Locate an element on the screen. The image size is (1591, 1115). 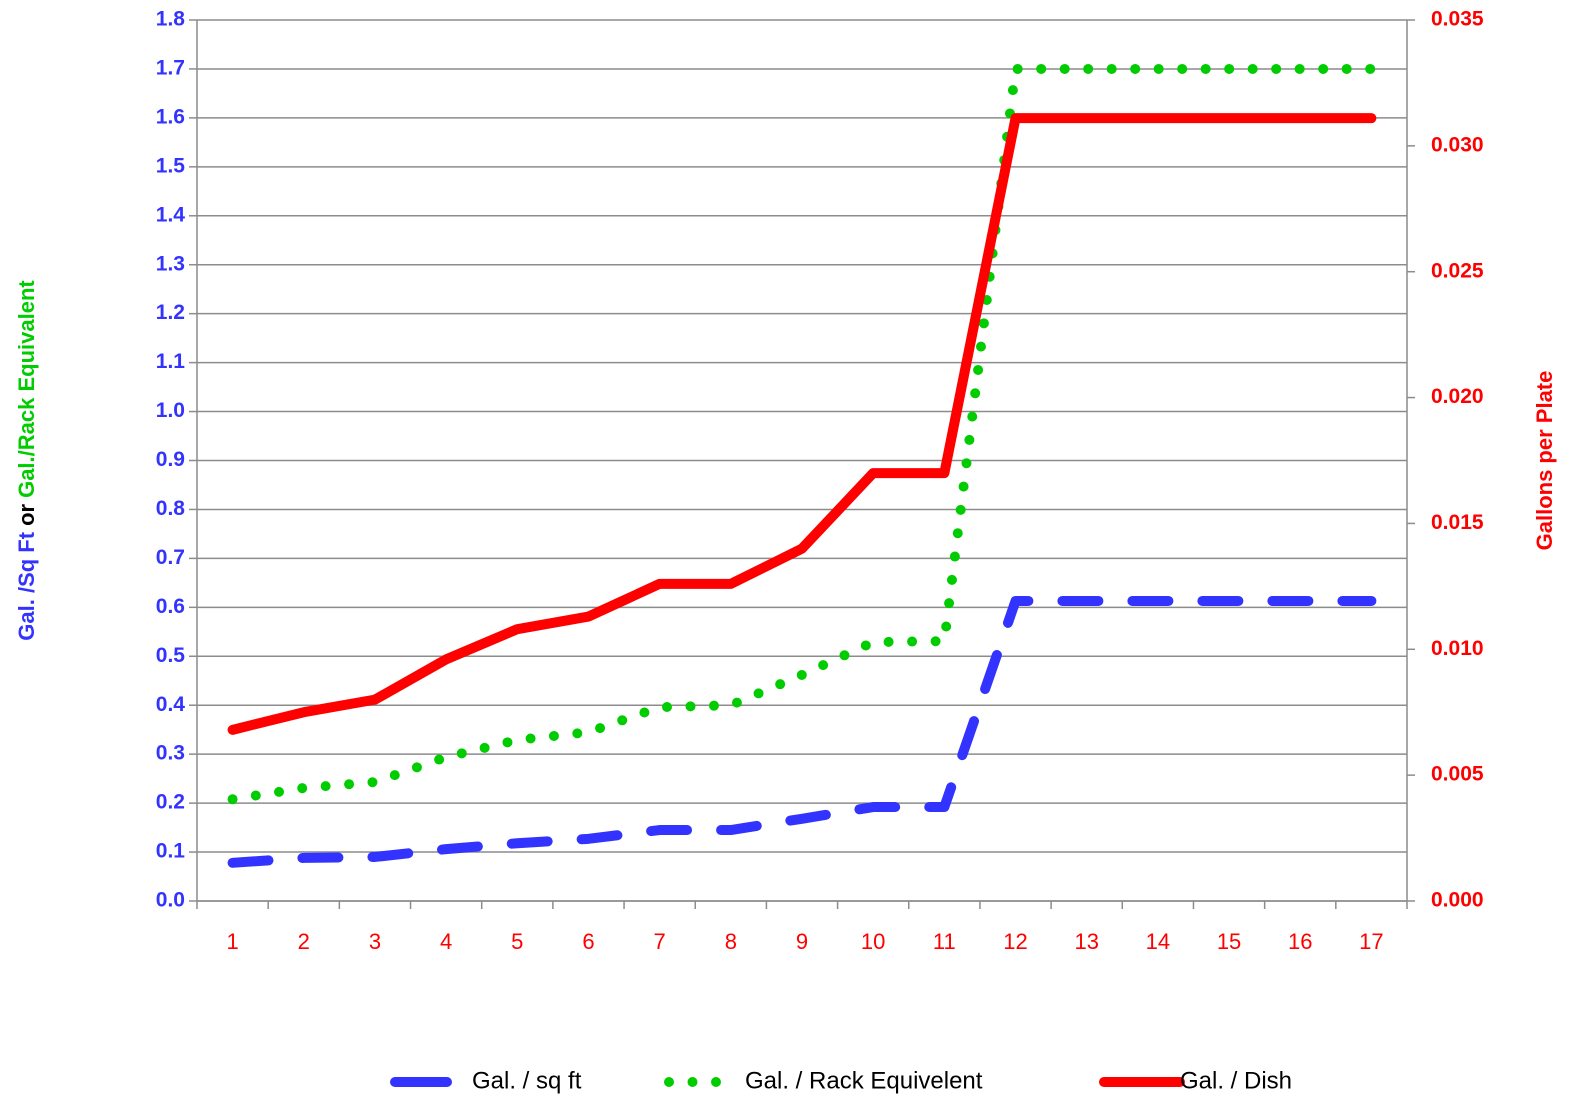
y2-tick-label: 0.025 is located at coordinates (1457, 270).